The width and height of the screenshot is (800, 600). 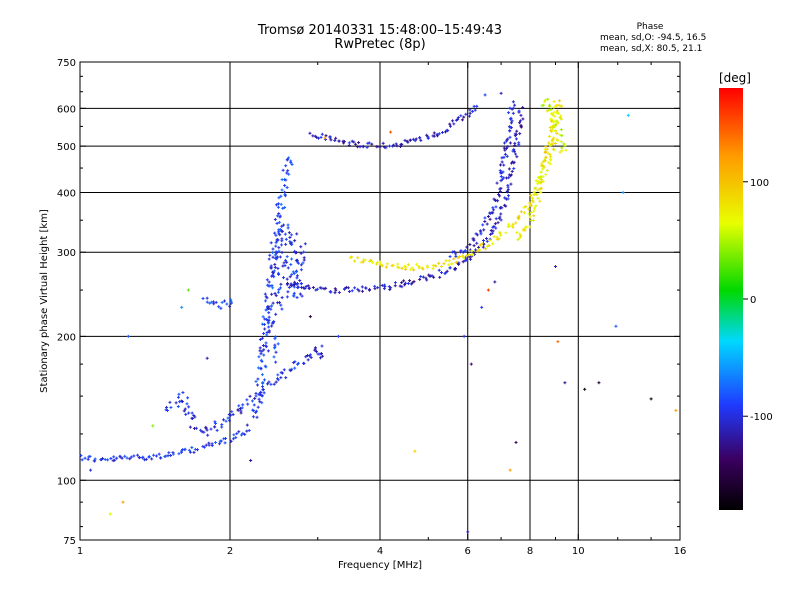 I want to click on x-tick-label: 10, so click(x=578, y=551).